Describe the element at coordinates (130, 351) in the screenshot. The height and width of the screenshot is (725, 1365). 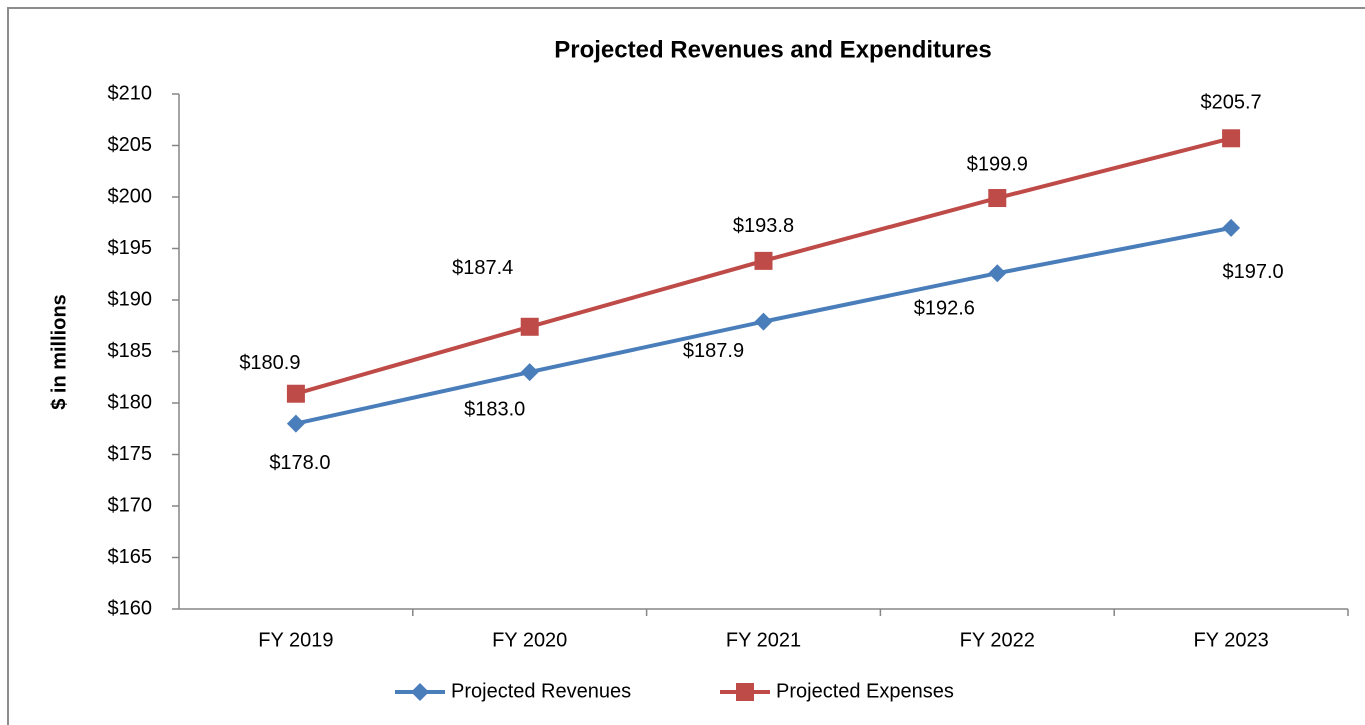
I see `y-tick-label: $185` at that location.